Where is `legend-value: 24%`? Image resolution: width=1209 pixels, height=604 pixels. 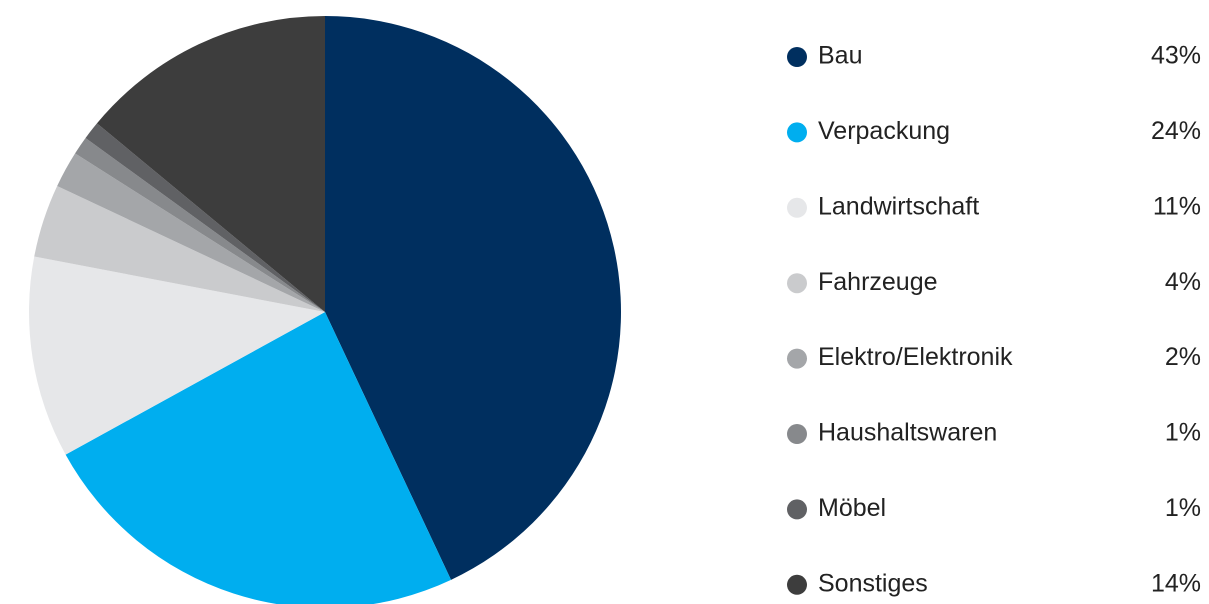 legend-value: 24% is located at coordinates (1176, 131).